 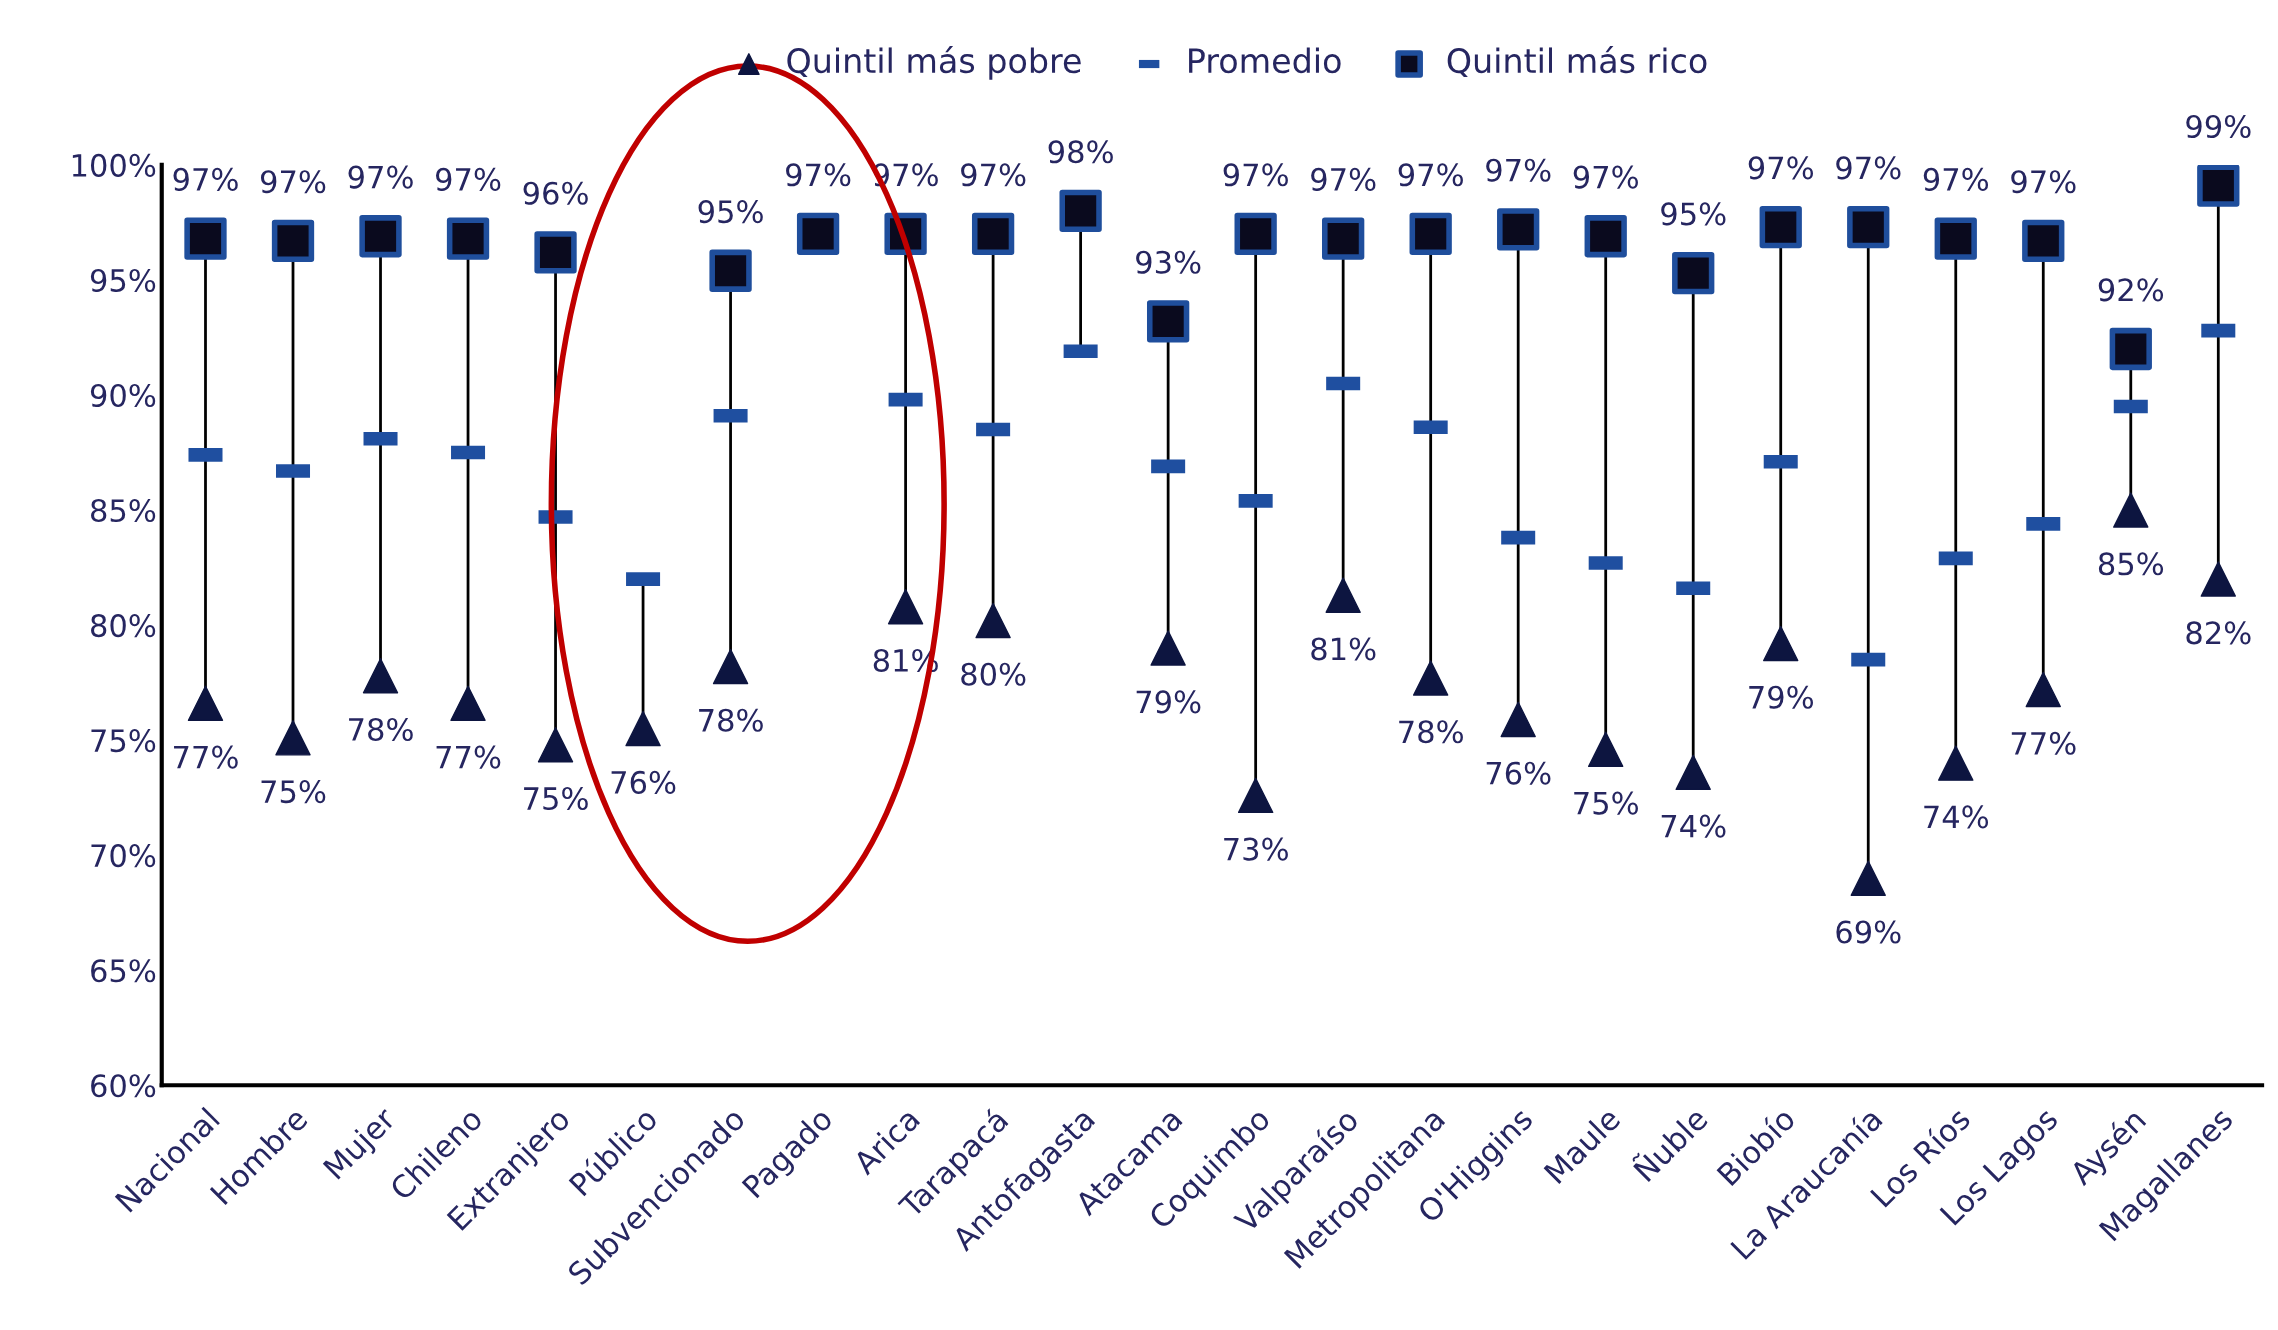 I want to click on data-label: 81%, so click(x=1343, y=649).